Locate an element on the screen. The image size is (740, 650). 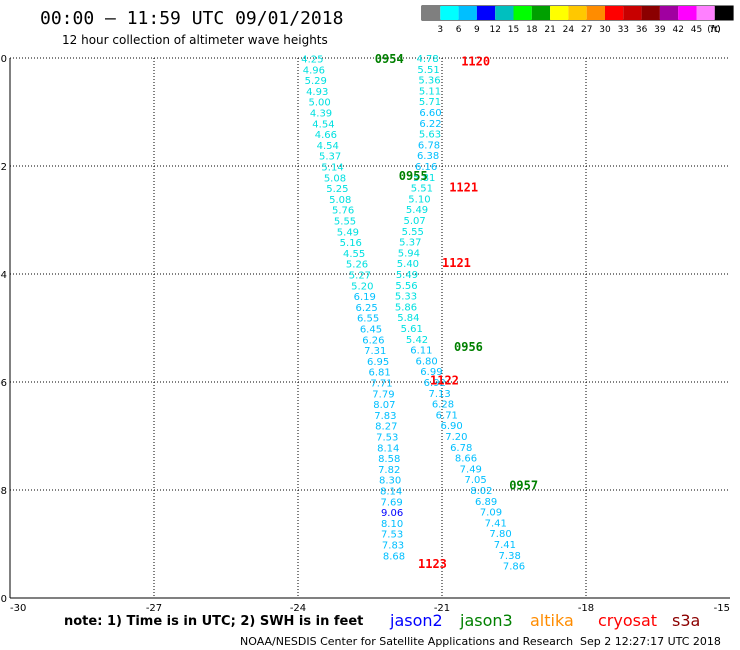
swh-value: 6.81 is located at coordinates (379, 373).